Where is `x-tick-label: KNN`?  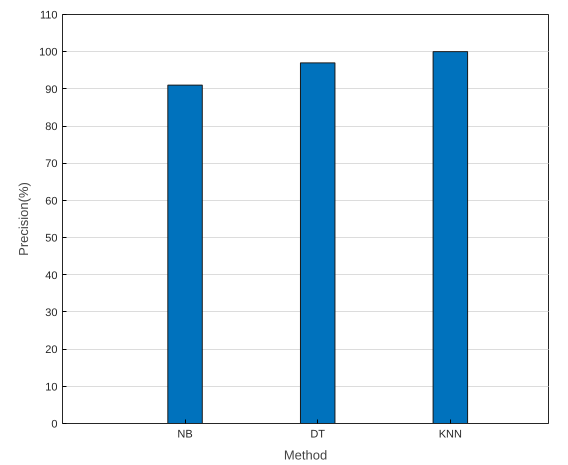
x-tick-label: KNN is located at coordinates (450, 434).